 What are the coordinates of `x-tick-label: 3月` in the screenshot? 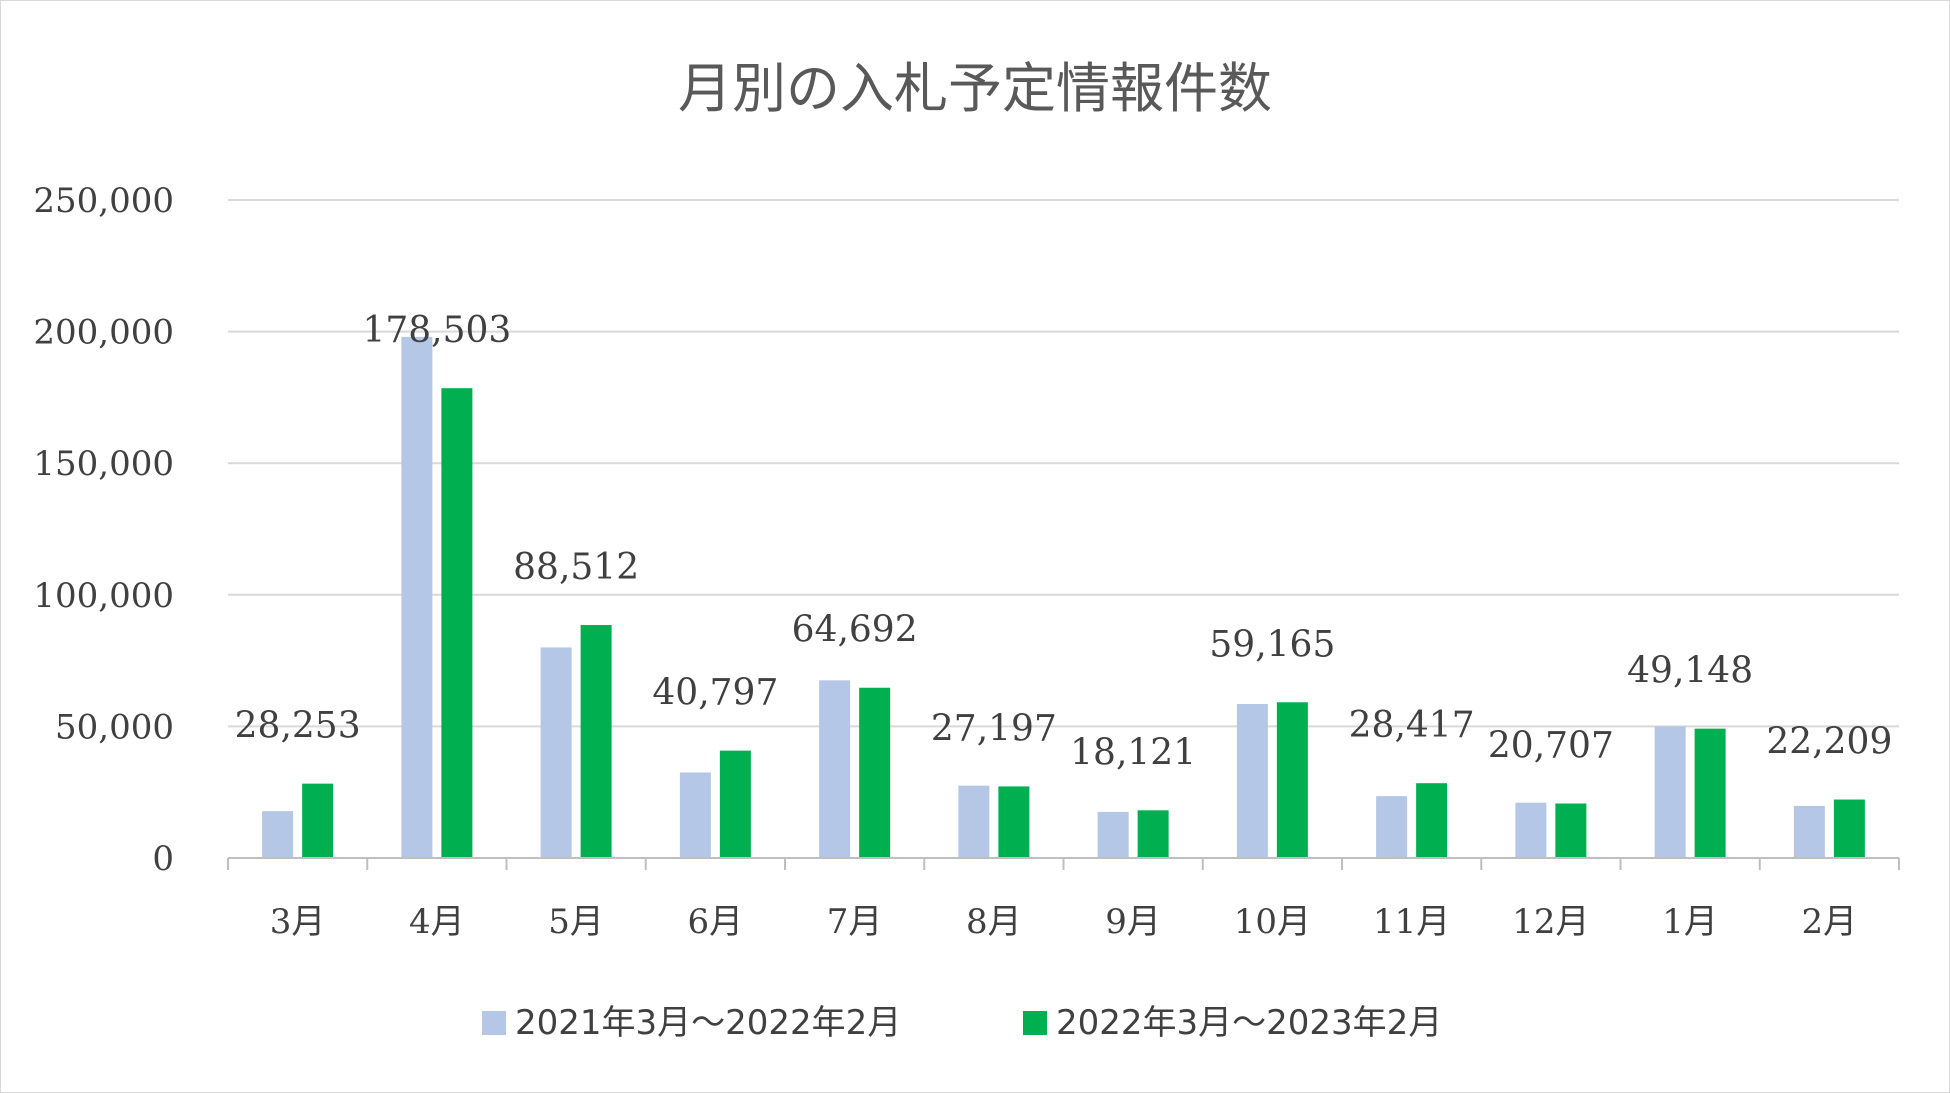 It's located at (298, 922).